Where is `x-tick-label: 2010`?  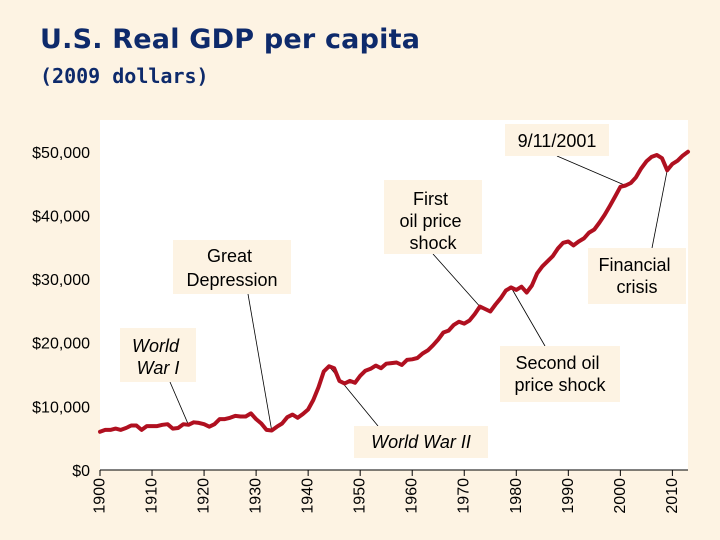
x-tick-label: 2010 is located at coordinates (672, 496).